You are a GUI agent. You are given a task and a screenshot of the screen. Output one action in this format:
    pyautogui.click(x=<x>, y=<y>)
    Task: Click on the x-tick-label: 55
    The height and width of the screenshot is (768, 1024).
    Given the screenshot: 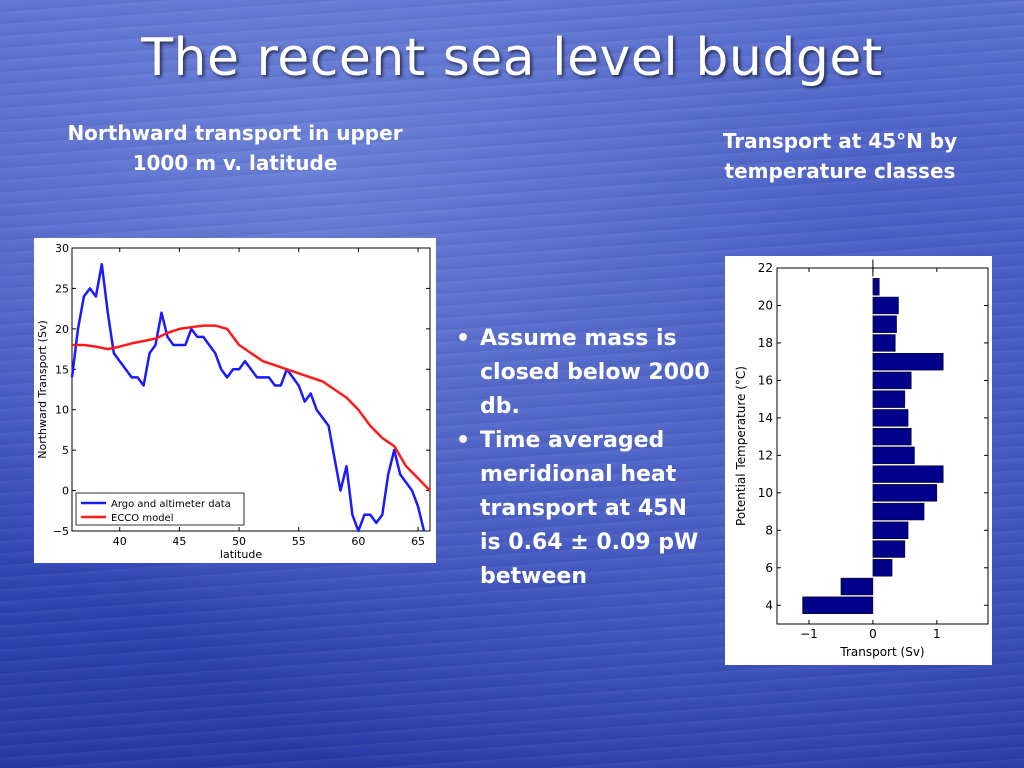 What is the action you would take?
    pyautogui.click(x=299, y=541)
    